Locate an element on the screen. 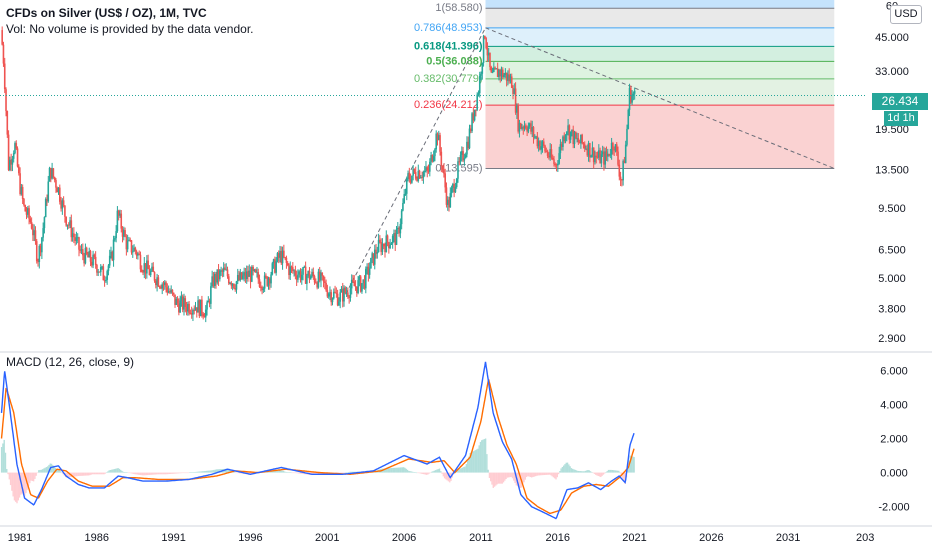  time-axis-tick: 1996 is located at coordinates (250, 538).